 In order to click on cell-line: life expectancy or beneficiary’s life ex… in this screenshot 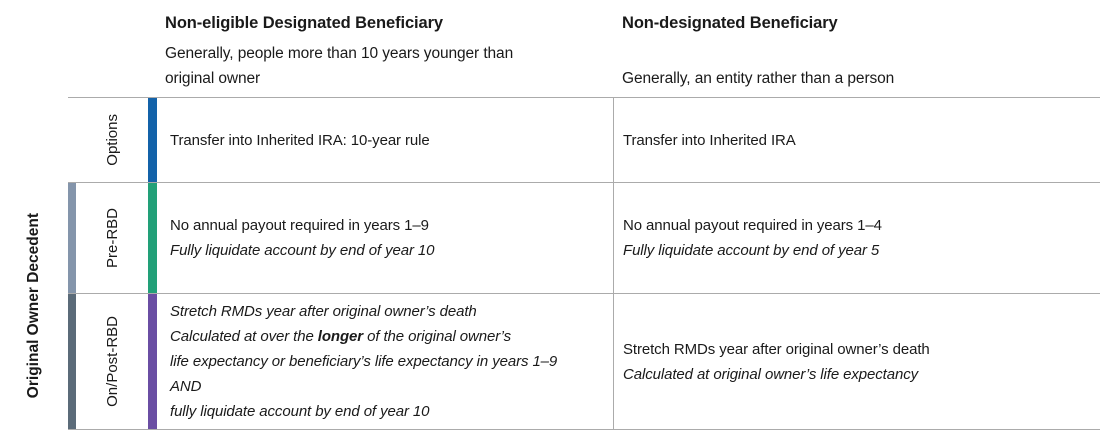, I will do `click(364, 361)`.